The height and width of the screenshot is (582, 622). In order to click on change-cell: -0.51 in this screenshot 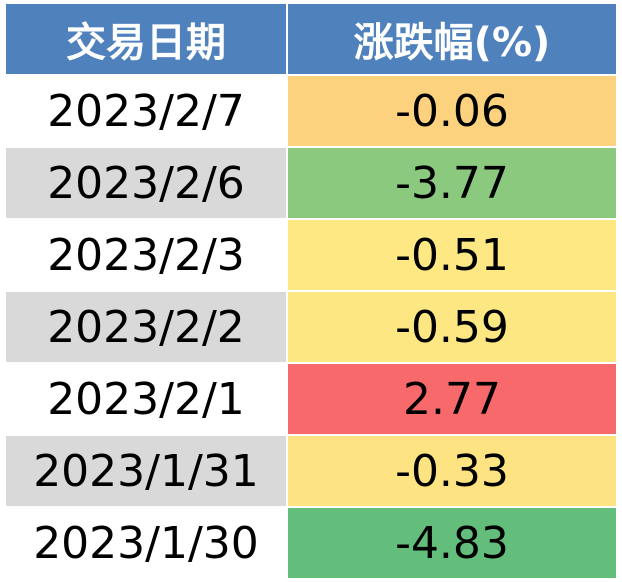, I will do `click(452, 255)`.